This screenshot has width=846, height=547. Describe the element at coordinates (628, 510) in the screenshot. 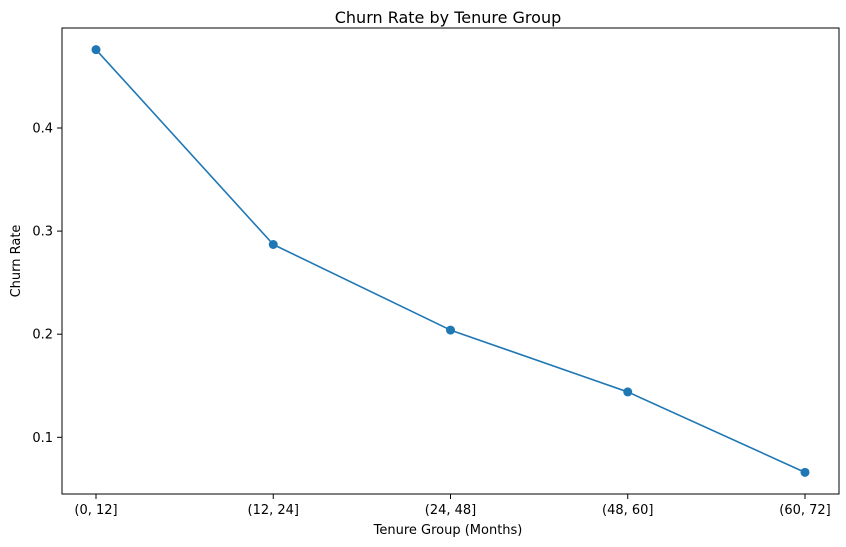

I see `x-tick-label: (48, 60]` at that location.